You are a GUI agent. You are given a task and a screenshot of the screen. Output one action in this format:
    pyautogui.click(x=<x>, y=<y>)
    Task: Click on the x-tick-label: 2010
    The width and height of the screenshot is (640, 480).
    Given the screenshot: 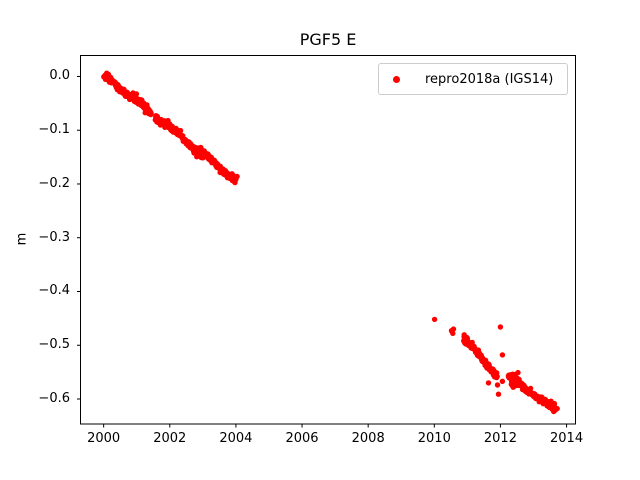 What is the action you would take?
    pyautogui.click(x=434, y=438)
    